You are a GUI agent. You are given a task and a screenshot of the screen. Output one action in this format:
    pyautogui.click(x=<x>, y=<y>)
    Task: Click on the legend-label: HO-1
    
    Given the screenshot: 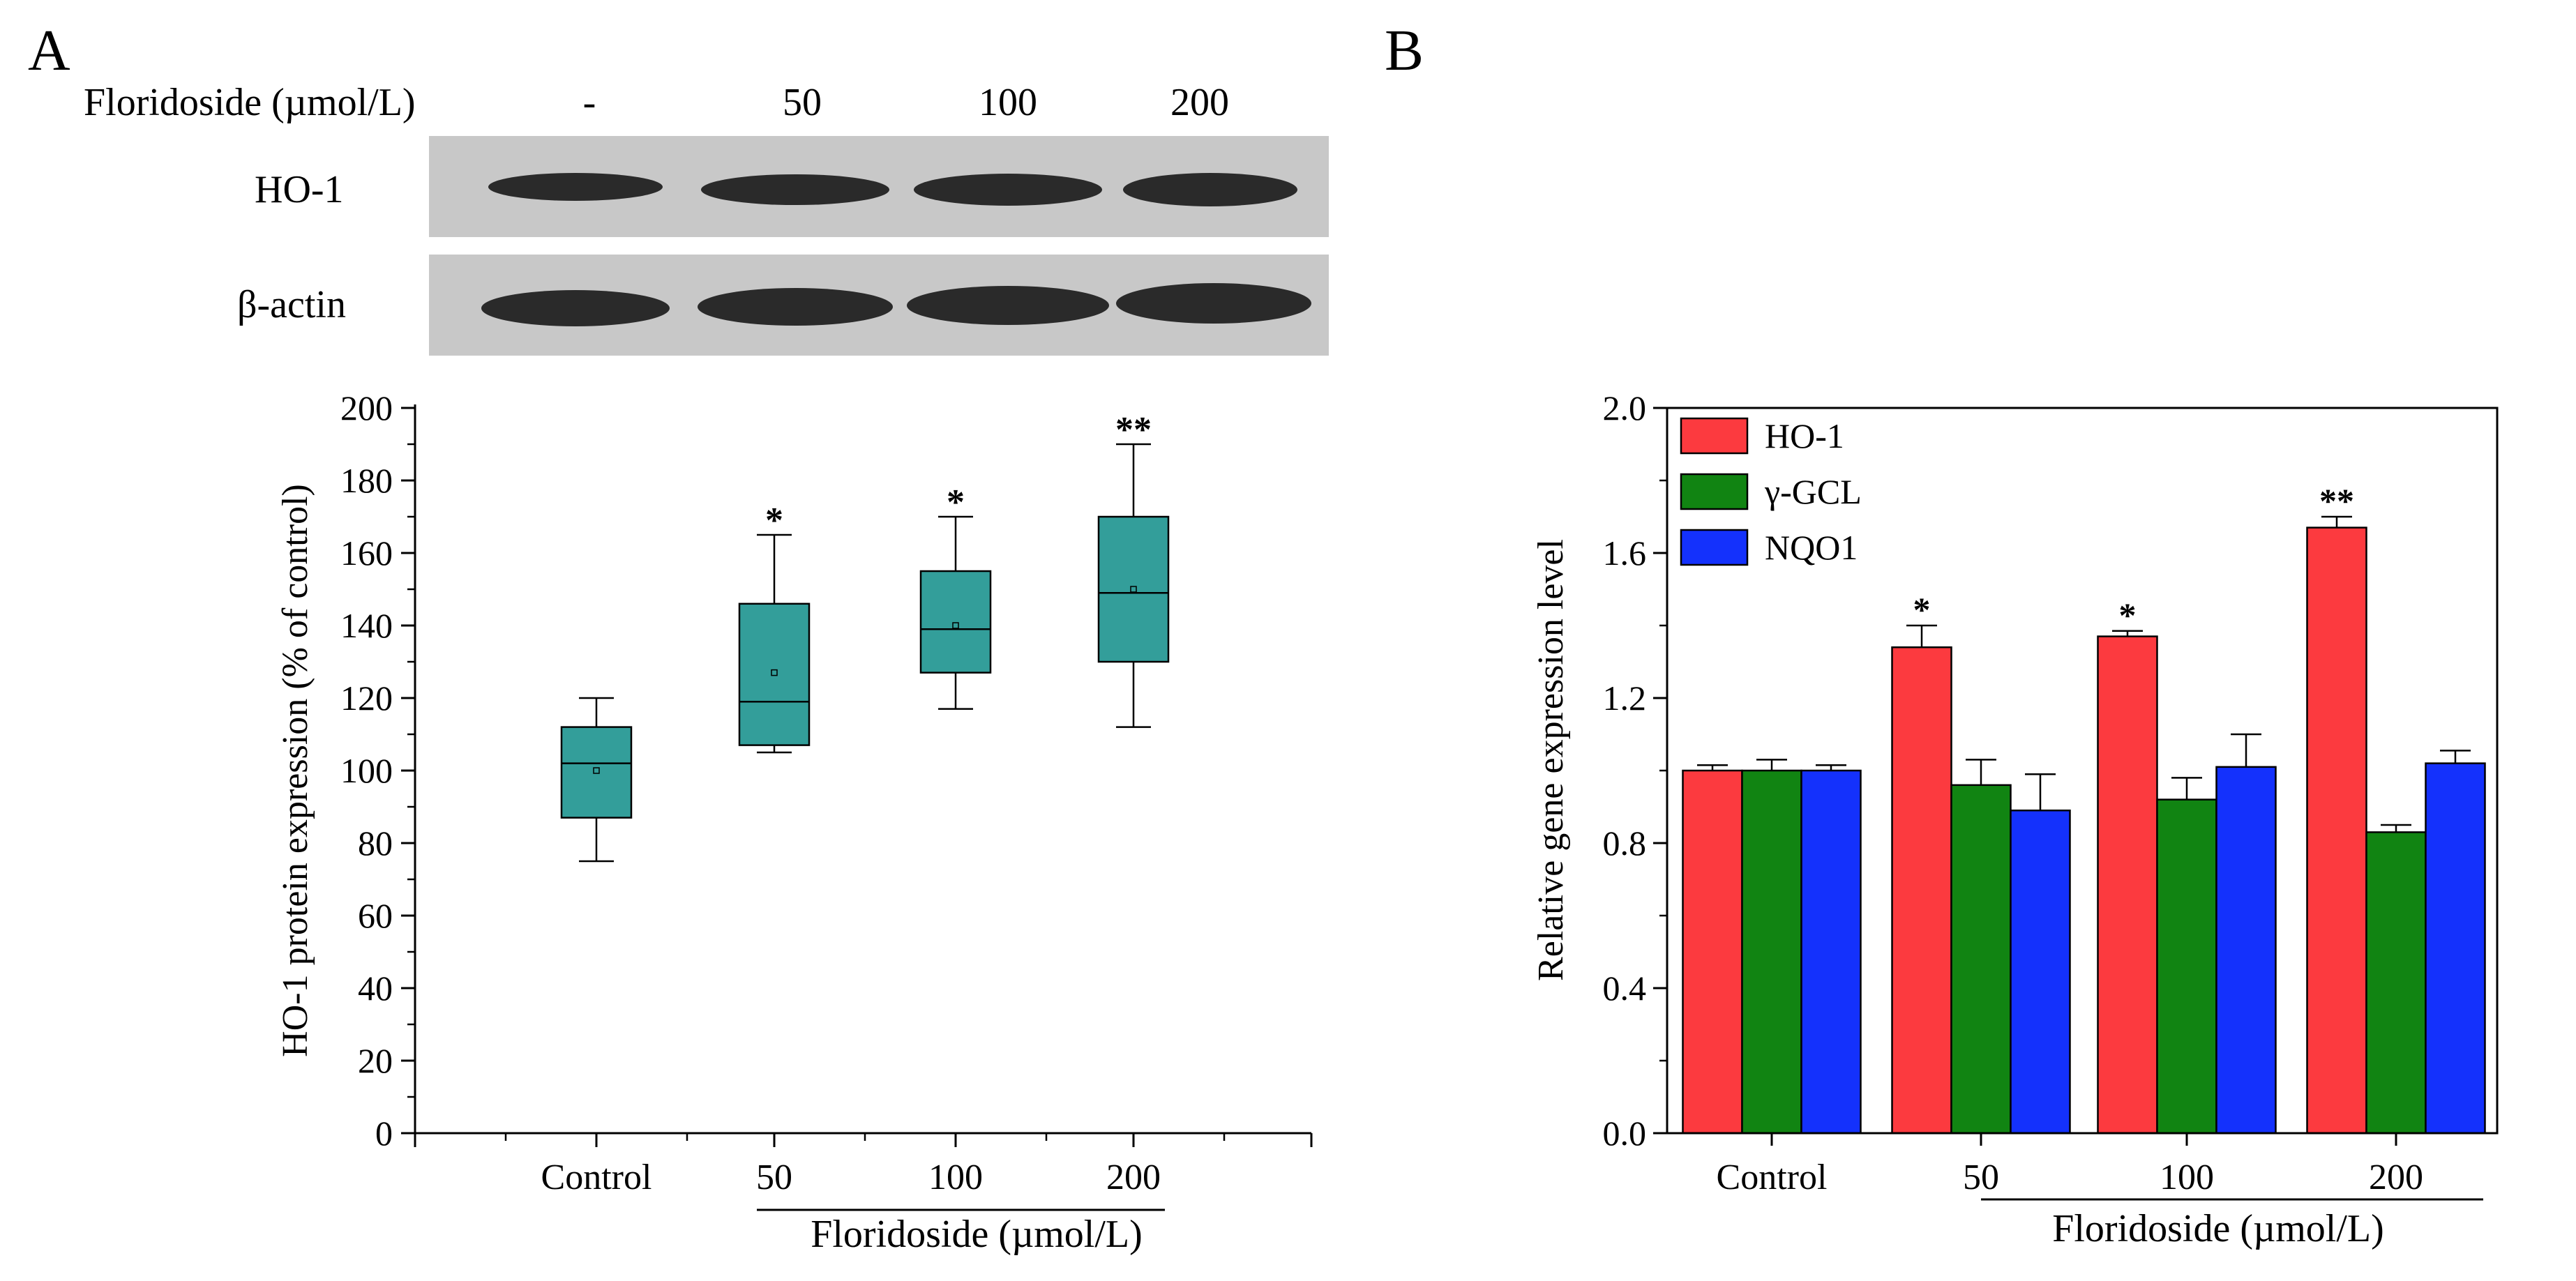 What is the action you would take?
    pyautogui.click(x=1804, y=435)
    